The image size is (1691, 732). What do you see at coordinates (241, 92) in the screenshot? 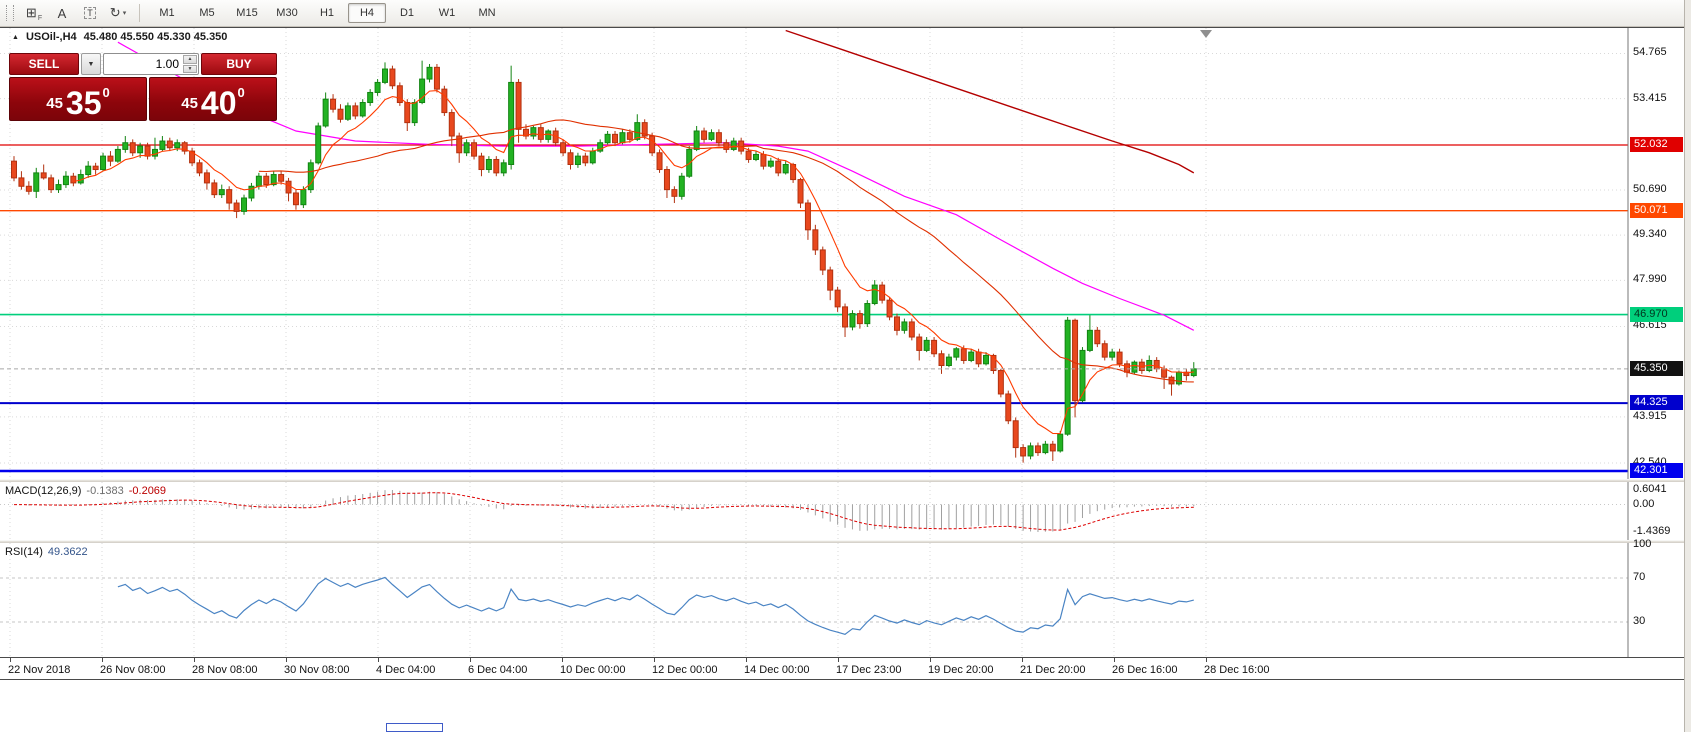
I see `buy-price-point: 0` at bounding box center [241, 92].